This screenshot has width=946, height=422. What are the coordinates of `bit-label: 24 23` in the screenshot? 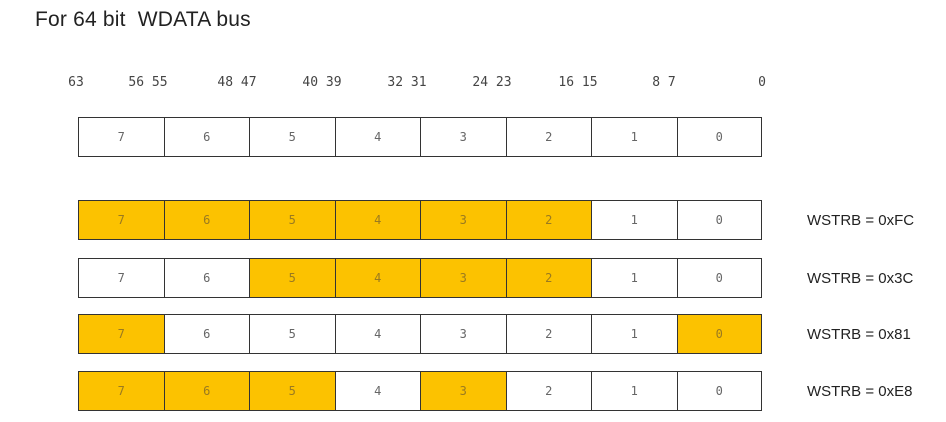 It's located at (492, 82).